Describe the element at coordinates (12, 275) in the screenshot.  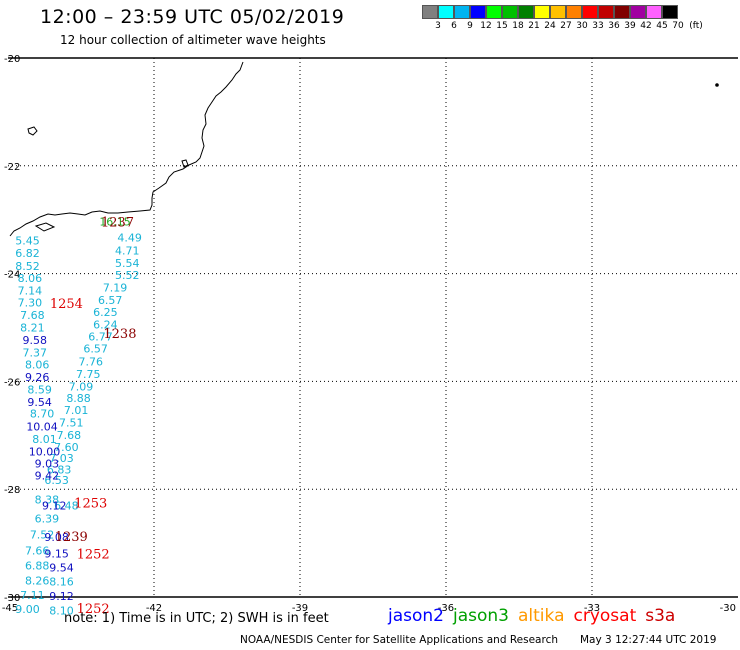
I see `lat-tick-label: -24` at that location.